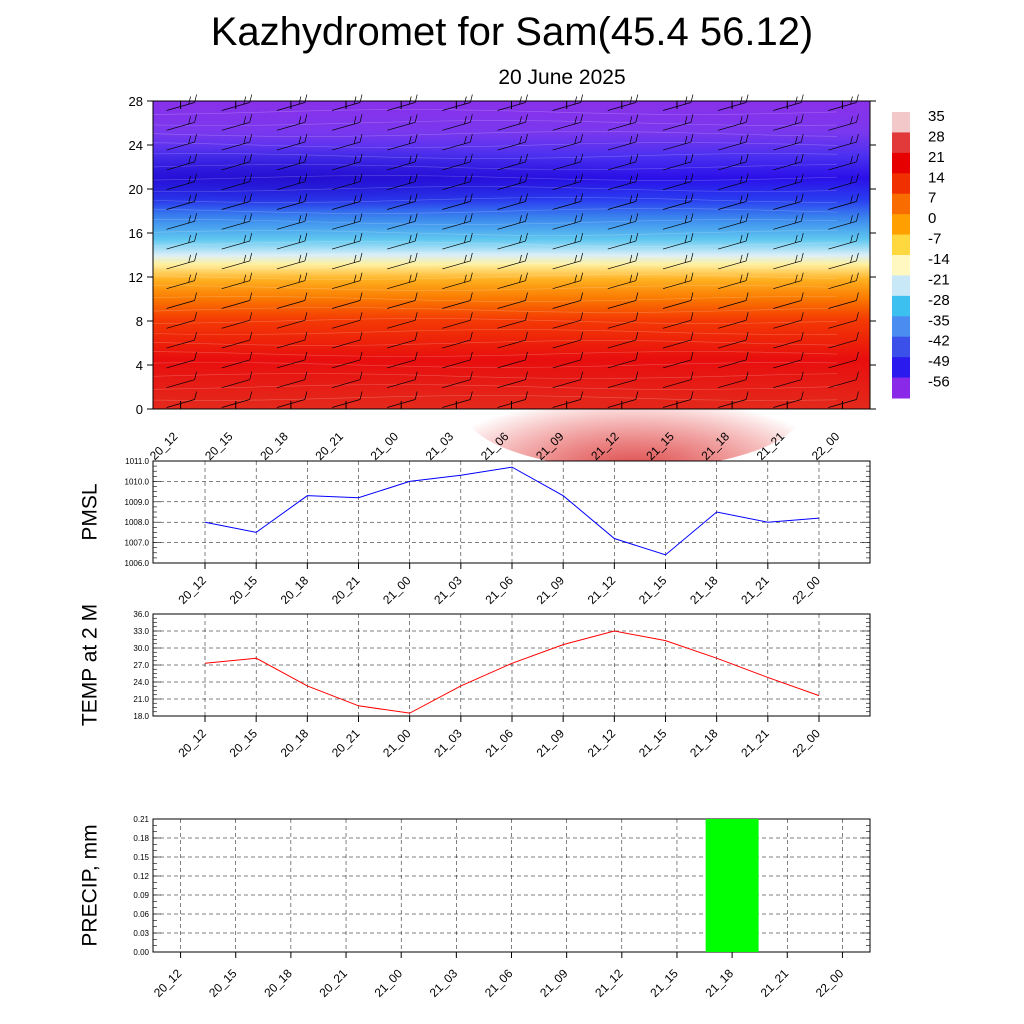 The image size is (1024, 1024). What do you see at coordinates (137, 502) in the screenshot?
I see `y-tick-label: 1009.0` at bounding box center [137, 502].